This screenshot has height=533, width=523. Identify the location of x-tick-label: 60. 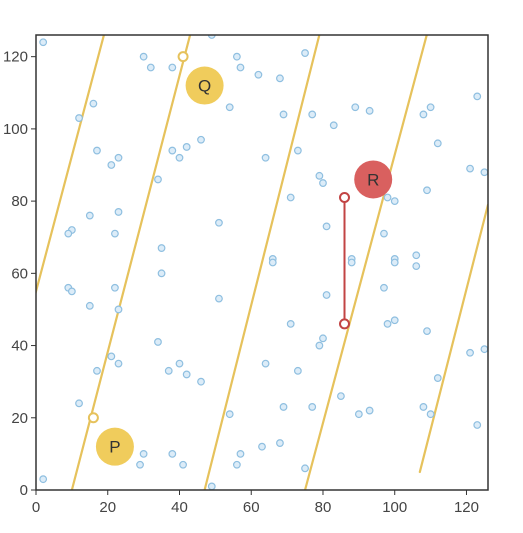
(251, 507).